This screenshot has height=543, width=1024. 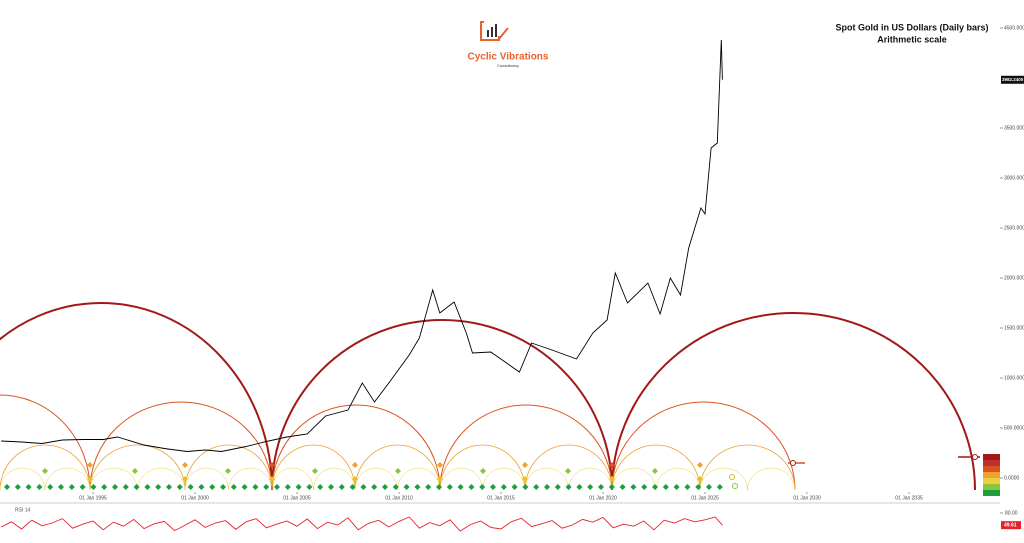 I want to click on y-tick-label: 80.00, so click(x=1011, y=513).